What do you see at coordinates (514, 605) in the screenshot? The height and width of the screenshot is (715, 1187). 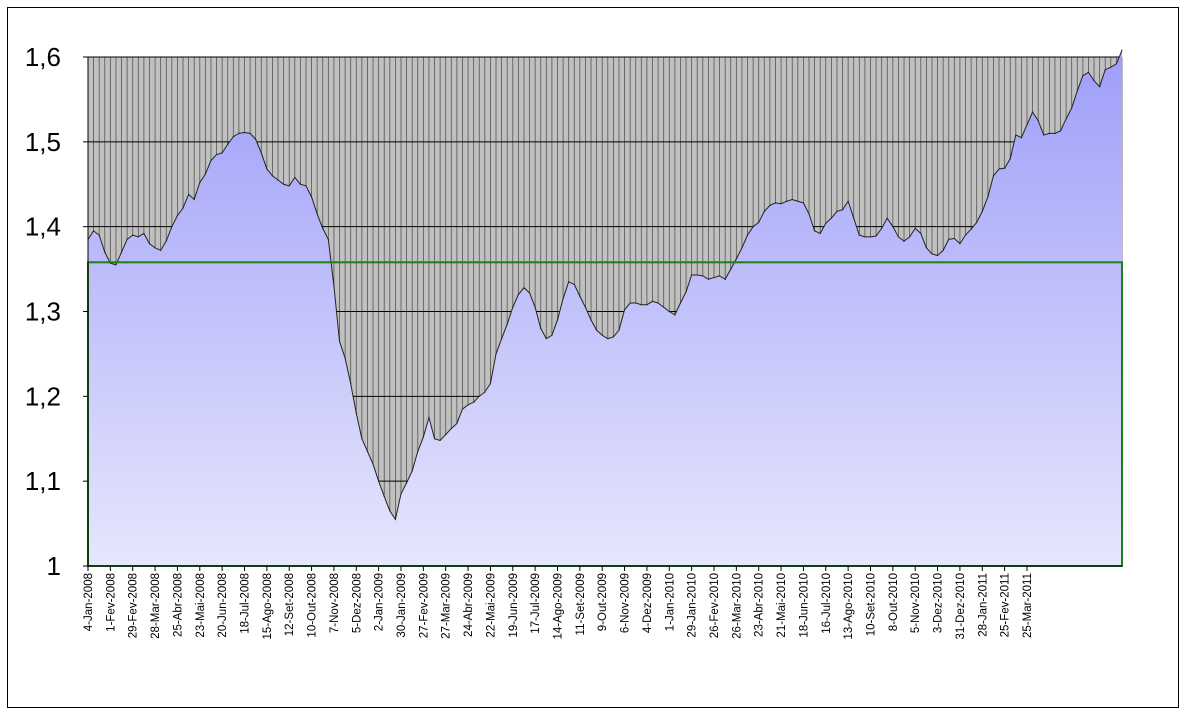 I see `x-tick-label: 19-Jun-2009` at bounding box center [514, 605].